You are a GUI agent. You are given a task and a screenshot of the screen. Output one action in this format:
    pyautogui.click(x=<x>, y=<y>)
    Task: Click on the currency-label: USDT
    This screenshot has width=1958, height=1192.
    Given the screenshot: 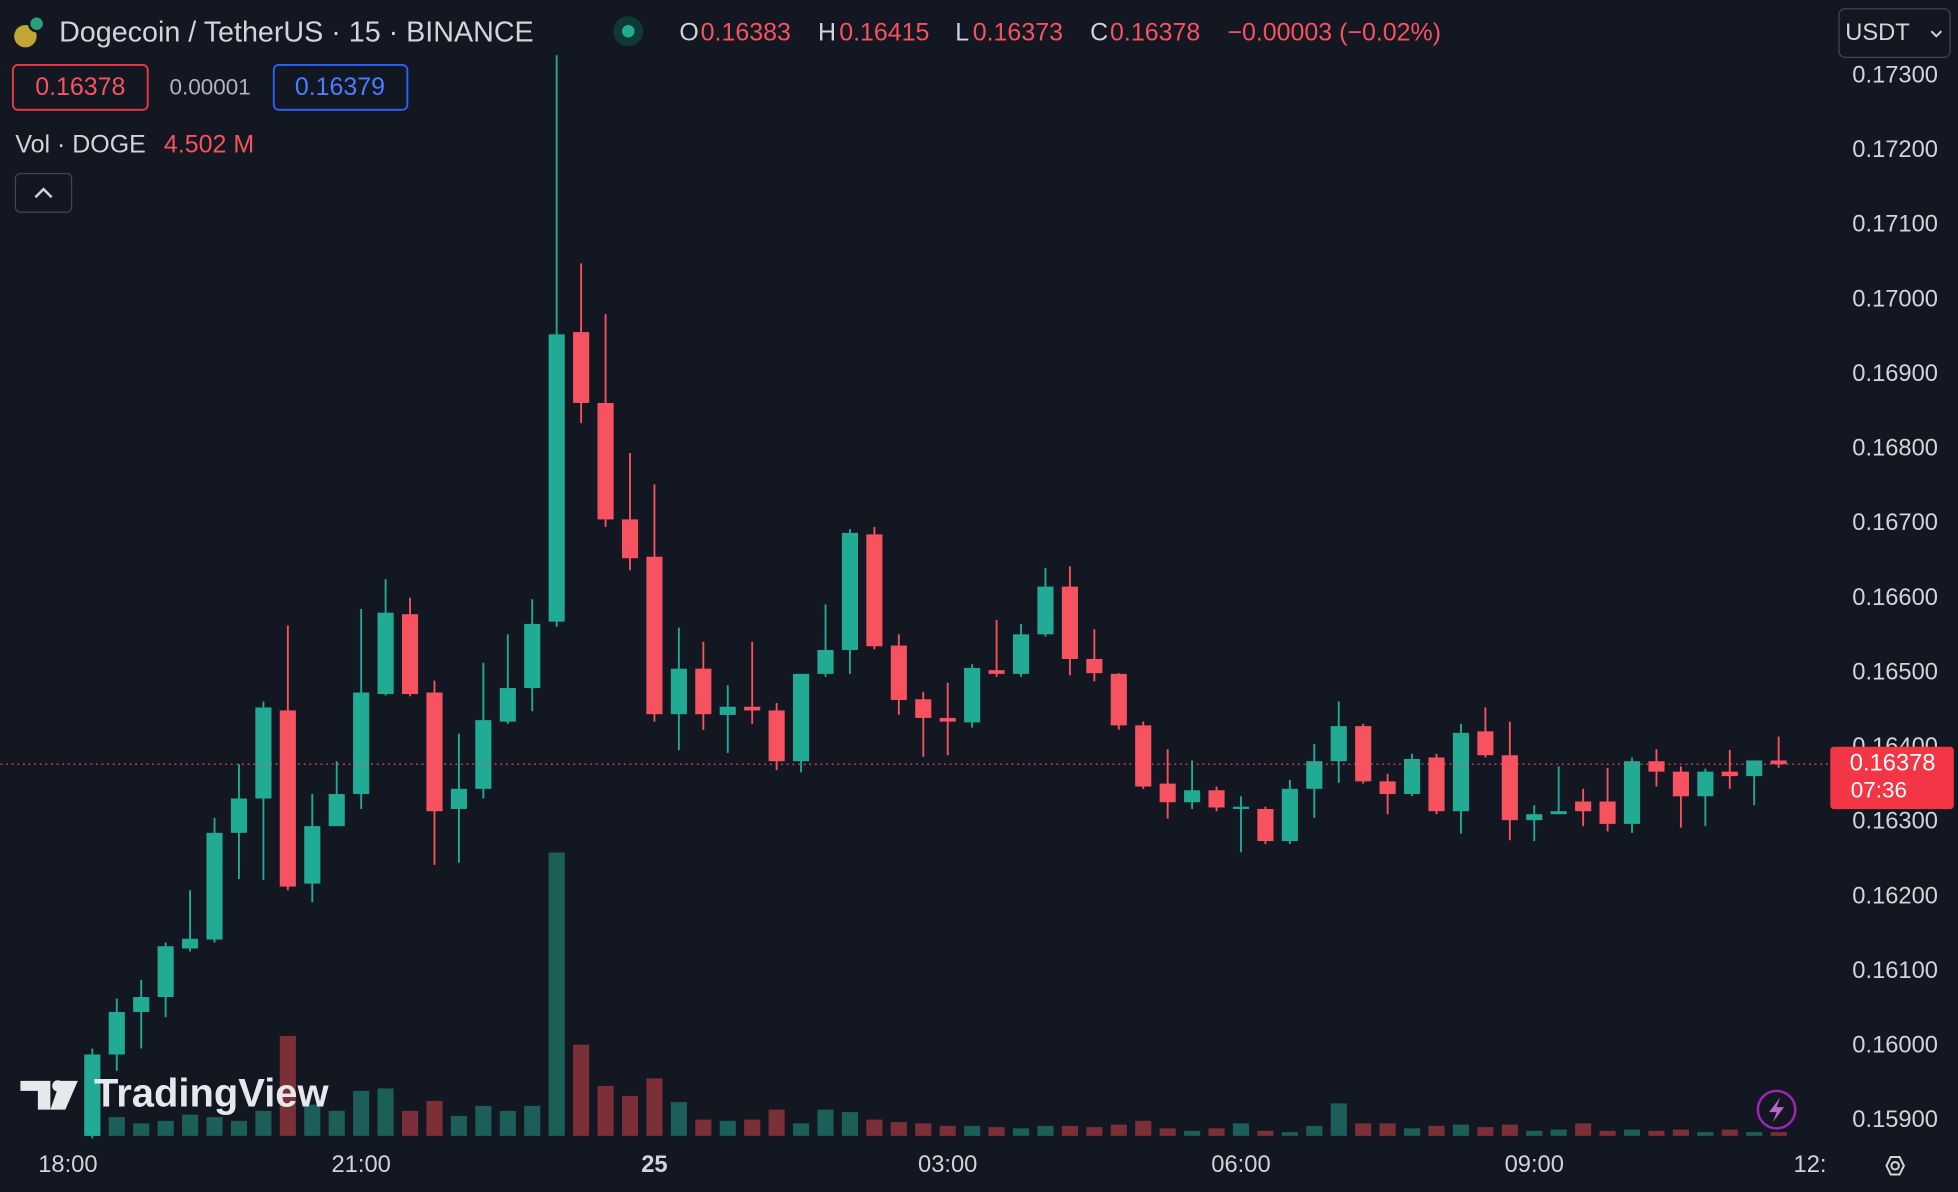 What is the action you would take?
    pyautogui.click(x=1877, y=33)
    